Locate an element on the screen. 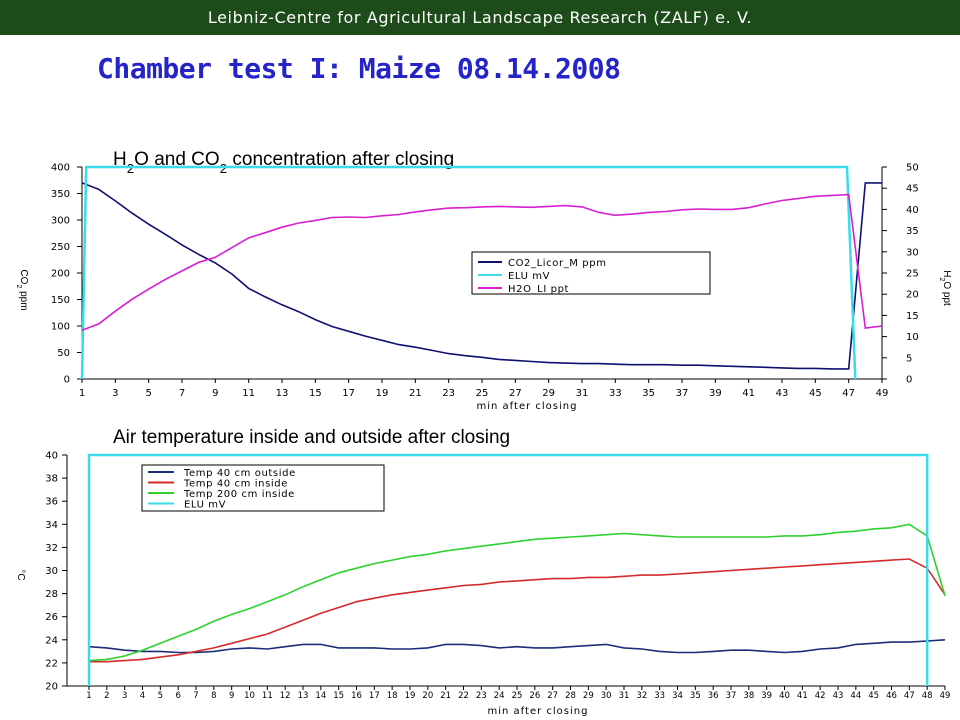 The width and height of the screenshot is (960, 720). chart1-tick-label-x: 45 is located at coordinates (815, 393).